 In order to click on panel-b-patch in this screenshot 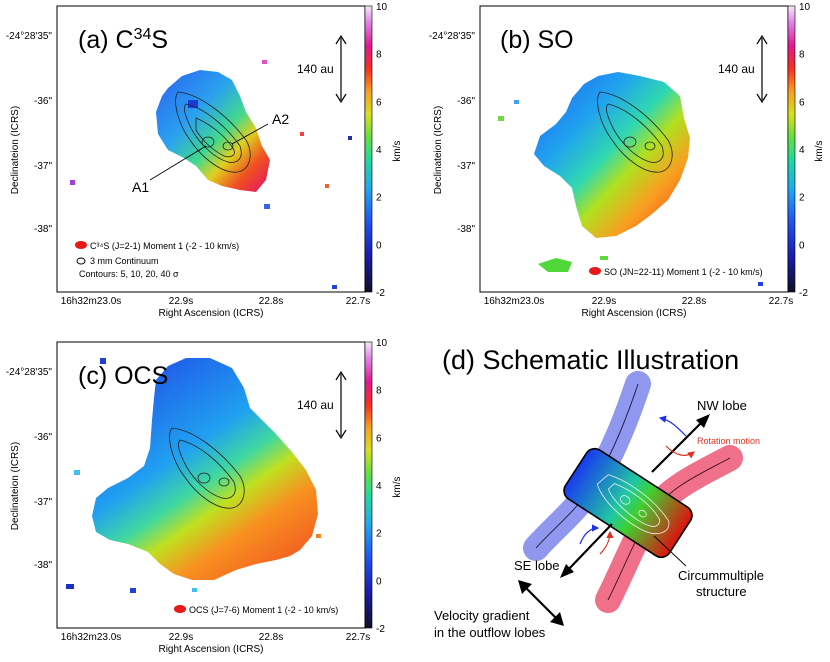, I will do `click(555, 265)`.